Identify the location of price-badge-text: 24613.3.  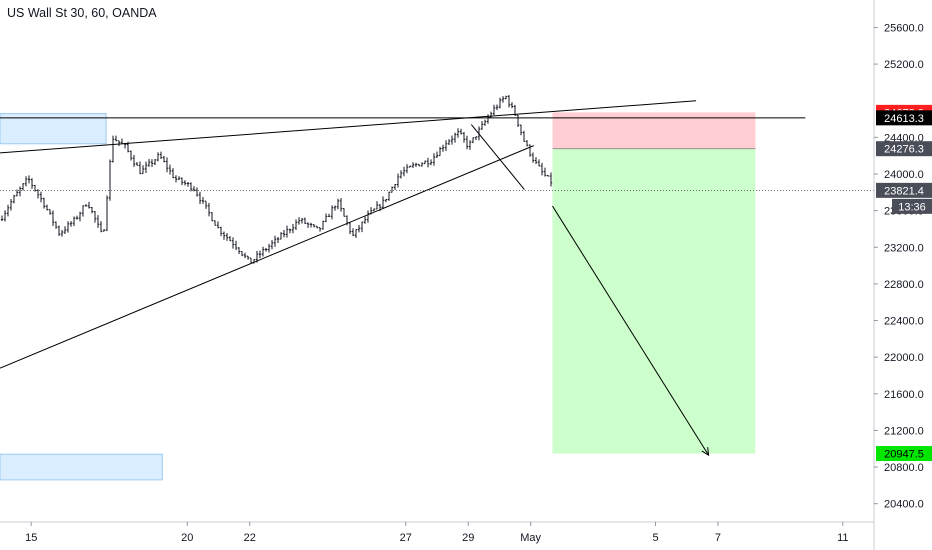
(904, 119).